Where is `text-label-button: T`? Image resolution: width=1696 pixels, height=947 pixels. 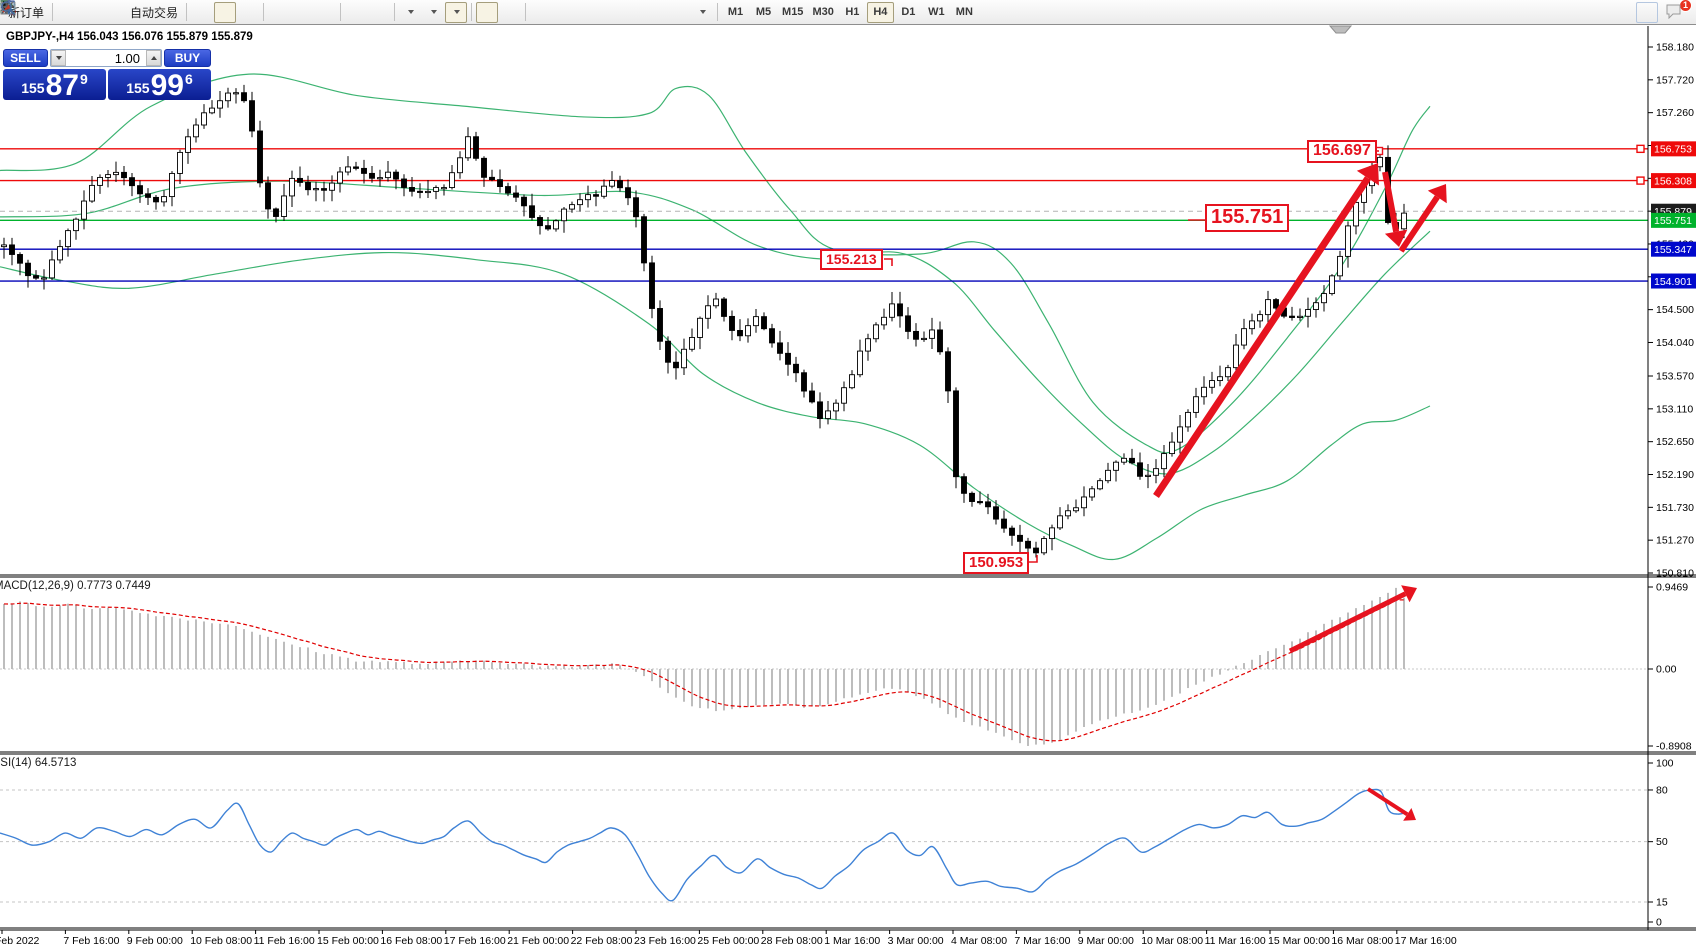
text-label-button: T is located at coordinates (345, 12).